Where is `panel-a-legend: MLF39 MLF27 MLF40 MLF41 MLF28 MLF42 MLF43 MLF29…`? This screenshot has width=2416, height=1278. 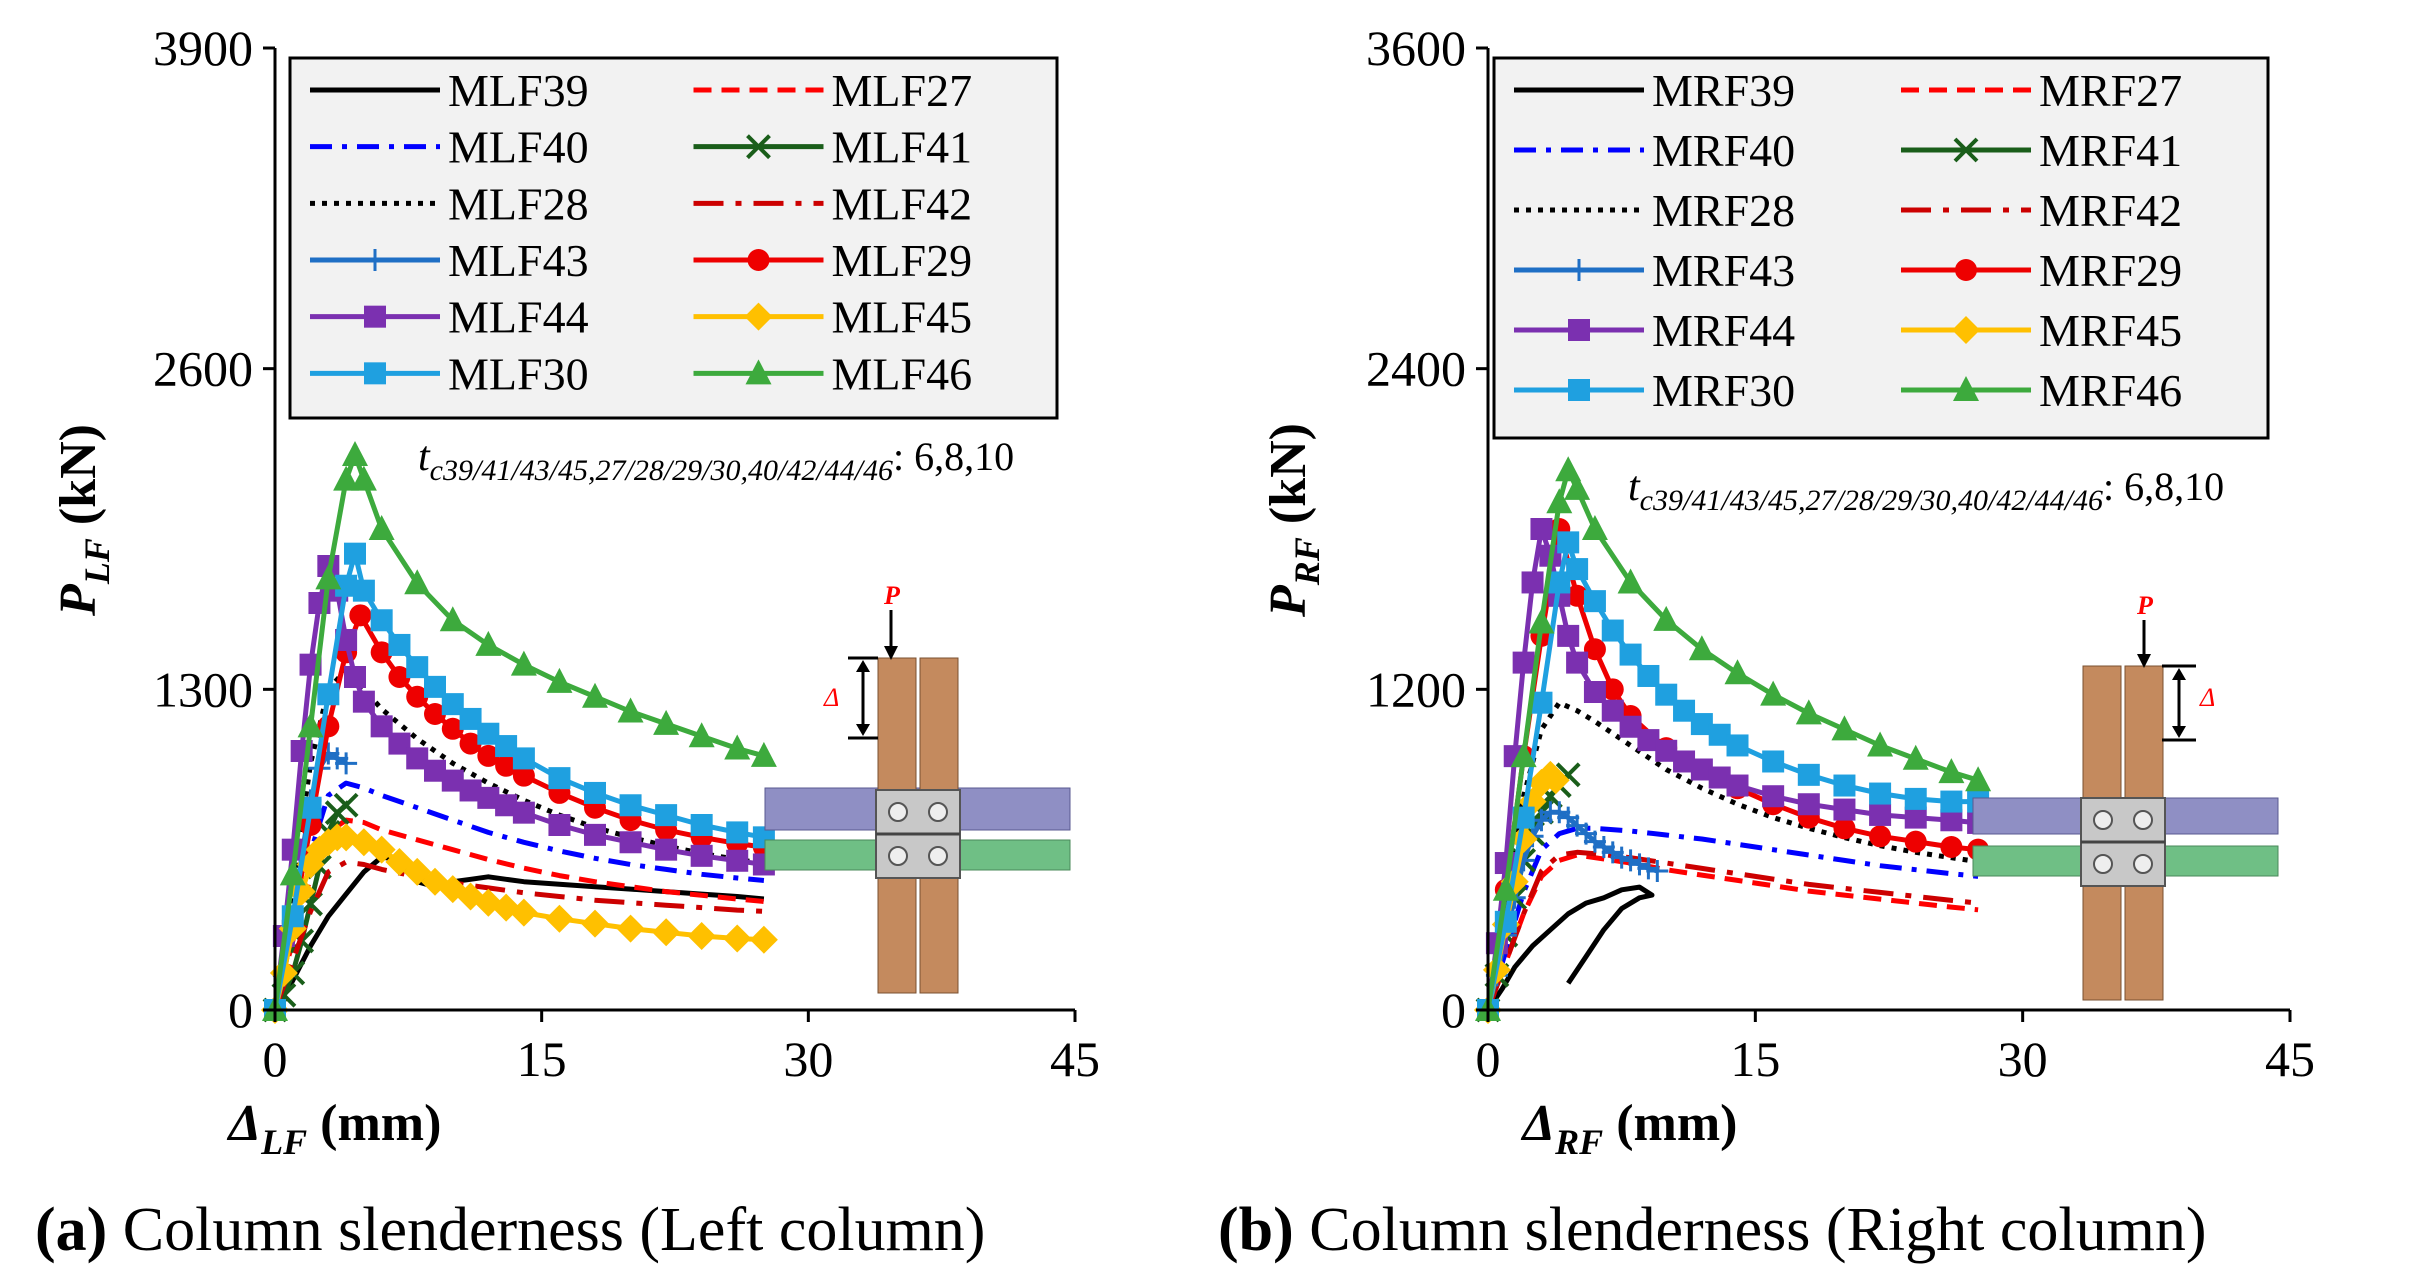 panel-a-legend: MLF39 MLF27 MLF40 MLF41 MLF28 MLF42 MLF43 MLF29… is located at coordinates (673, 238).